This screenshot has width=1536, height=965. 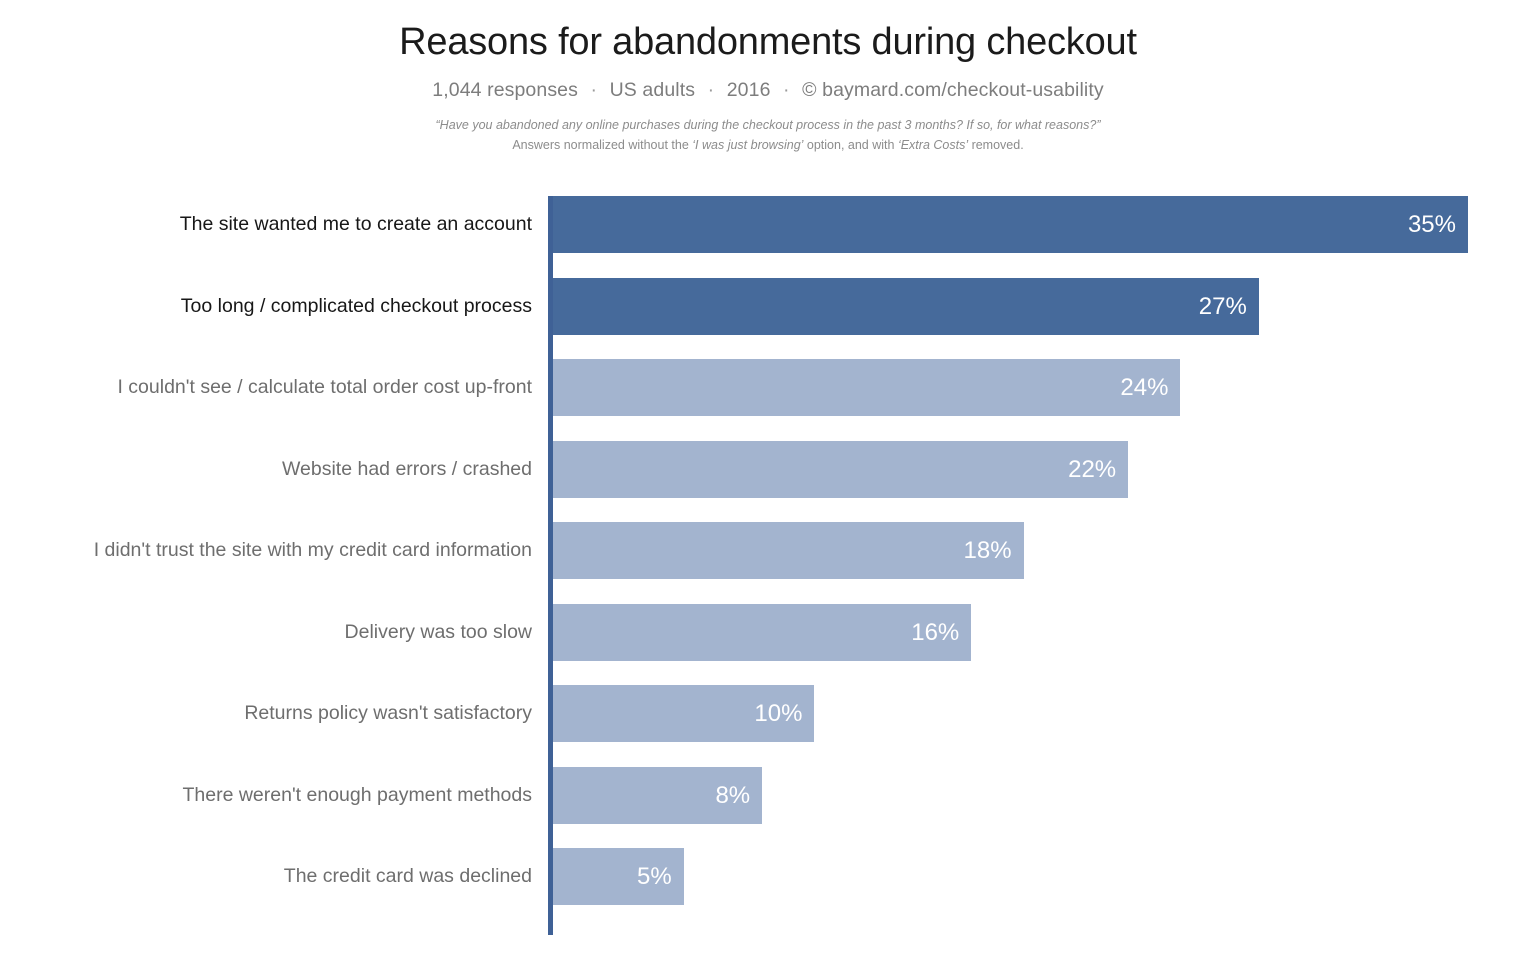 I want to click on note-text-c: option, and with, so click(x=850, y=145).